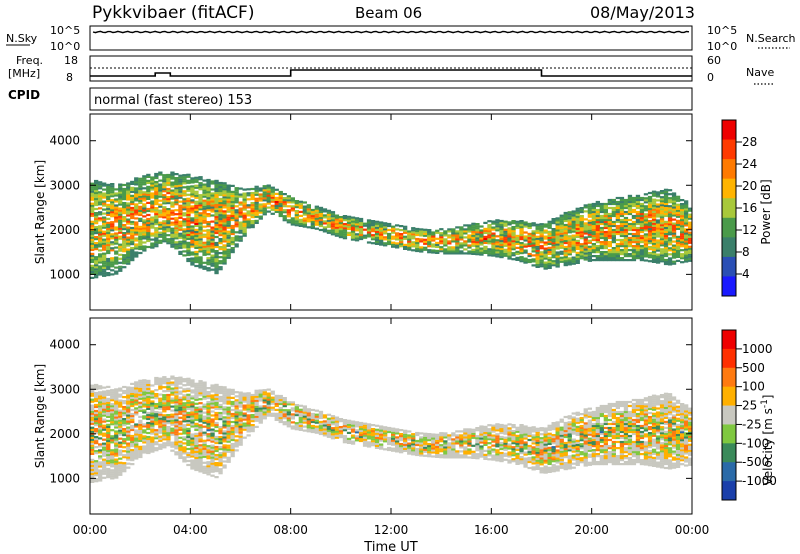  I want to click on colorbar-swatch, so click(729, 169).